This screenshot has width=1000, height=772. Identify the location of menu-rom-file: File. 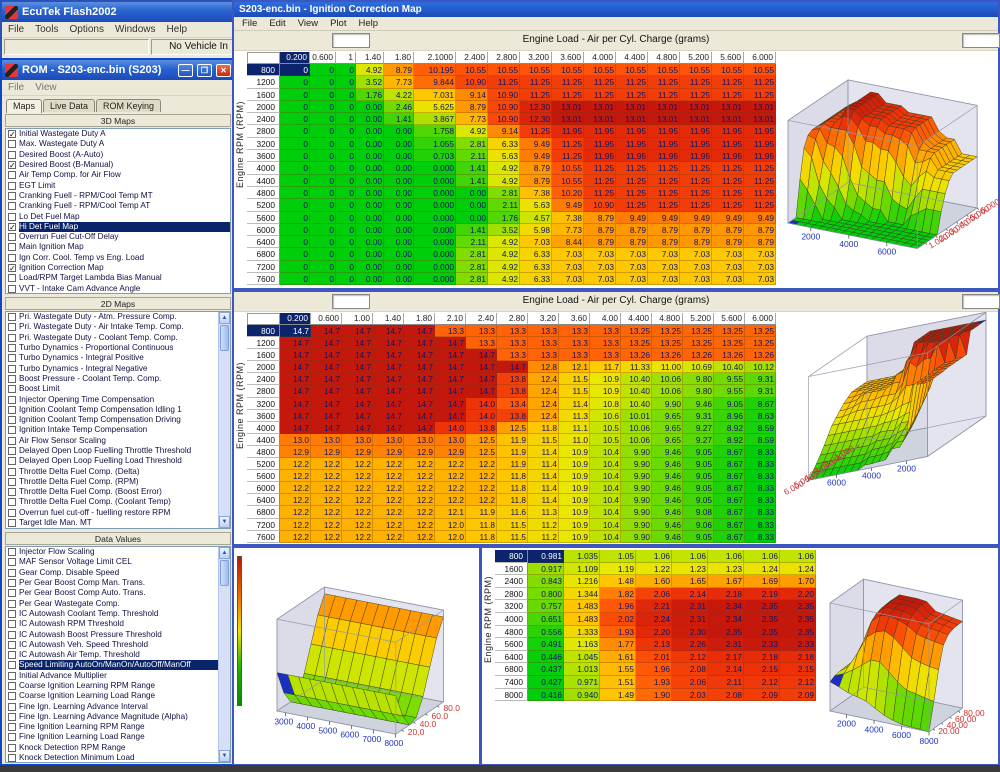
(16, 87).